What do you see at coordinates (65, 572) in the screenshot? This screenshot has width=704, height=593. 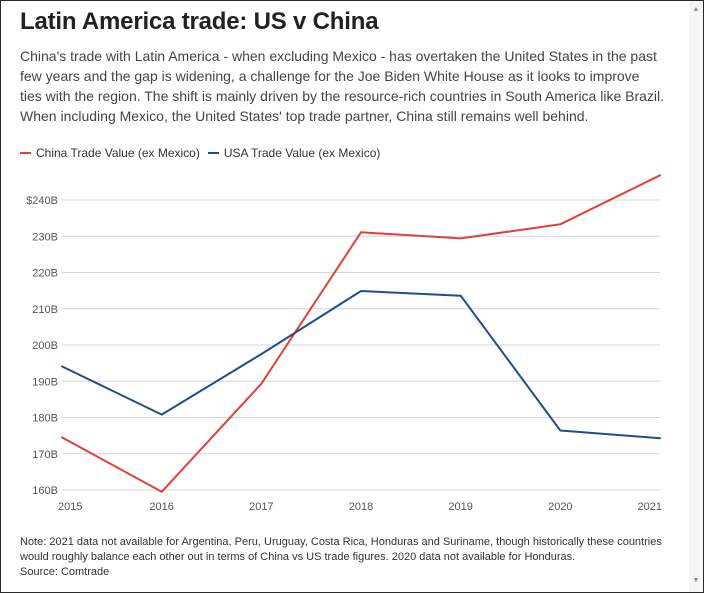 I see `chart-source: Source: Comtrade` at bounding box center [65, 572].